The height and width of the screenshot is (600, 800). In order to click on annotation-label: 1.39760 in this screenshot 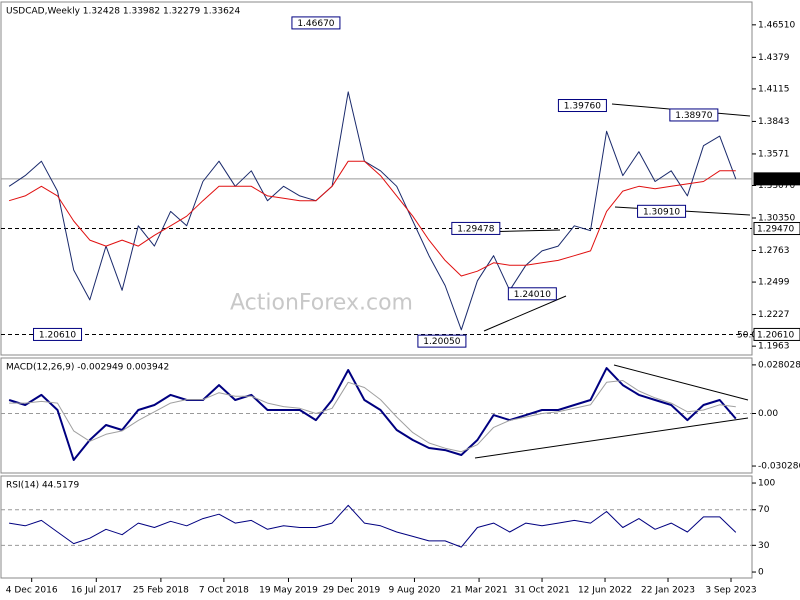, I will do `click(582, 107)`.